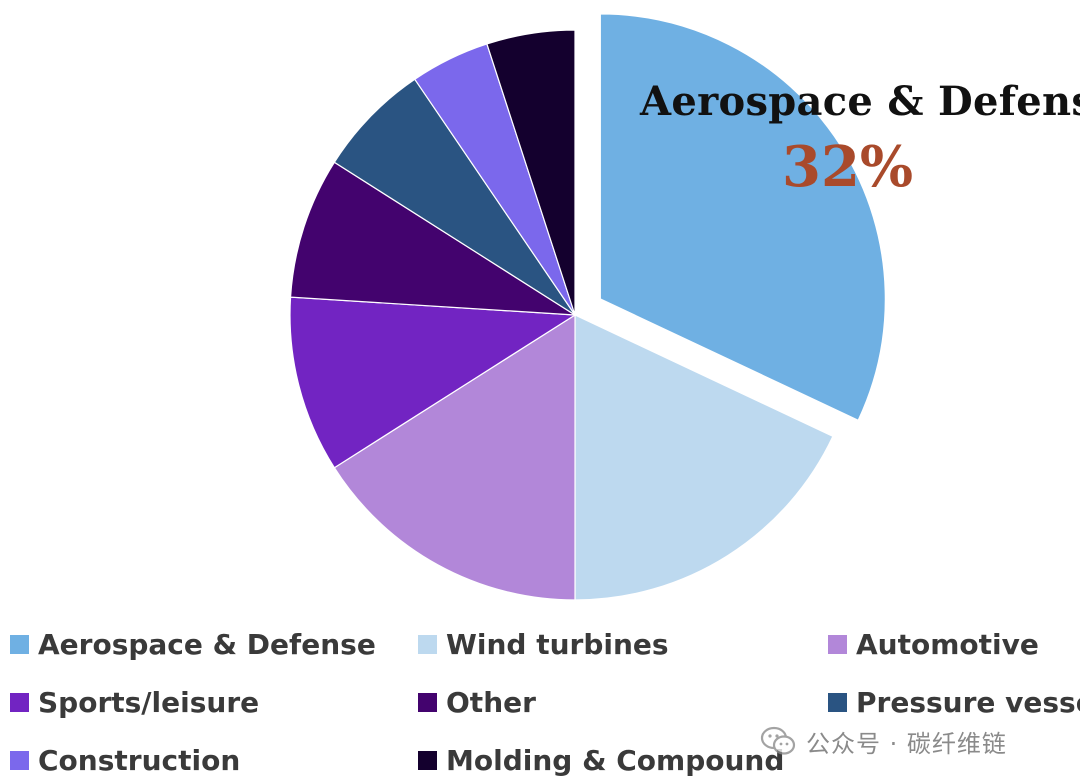 The height and width of the screenshot is (783, 1080). I want to click on legend-label: Wind turbines, so click(557, 644).